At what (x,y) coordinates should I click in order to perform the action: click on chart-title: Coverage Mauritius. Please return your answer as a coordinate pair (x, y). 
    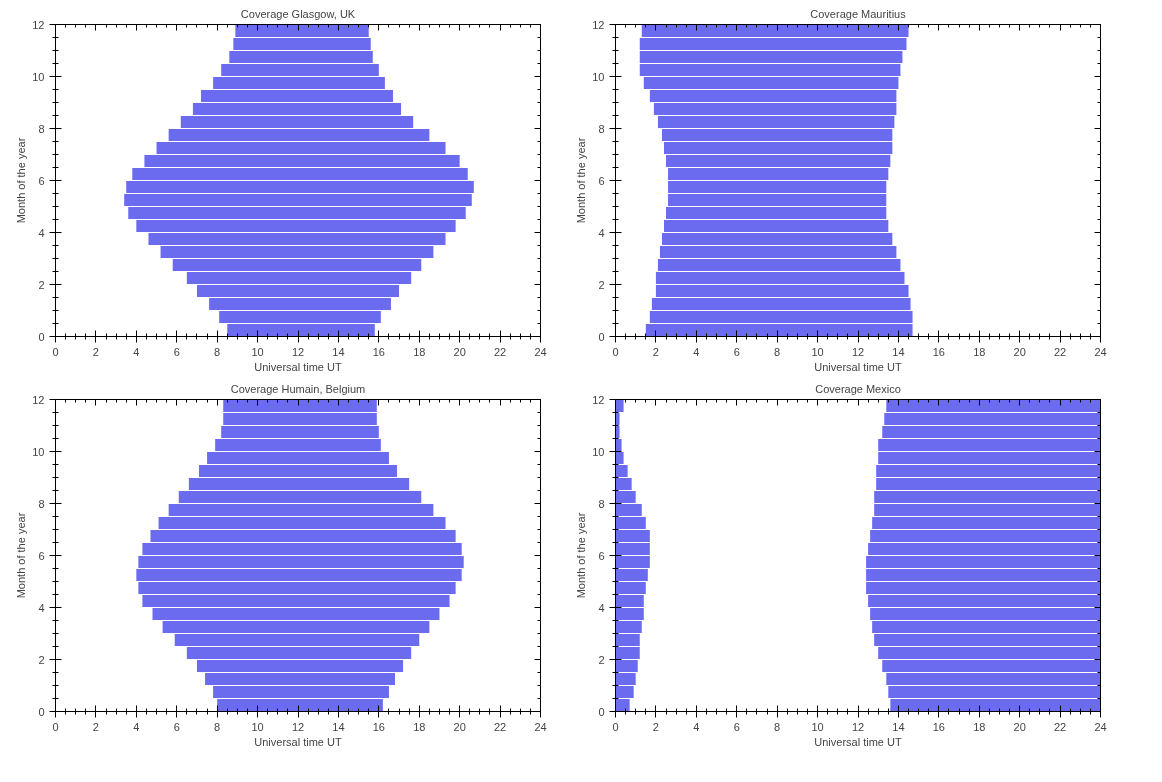
    Looking at the image, I should click on (858, 13).